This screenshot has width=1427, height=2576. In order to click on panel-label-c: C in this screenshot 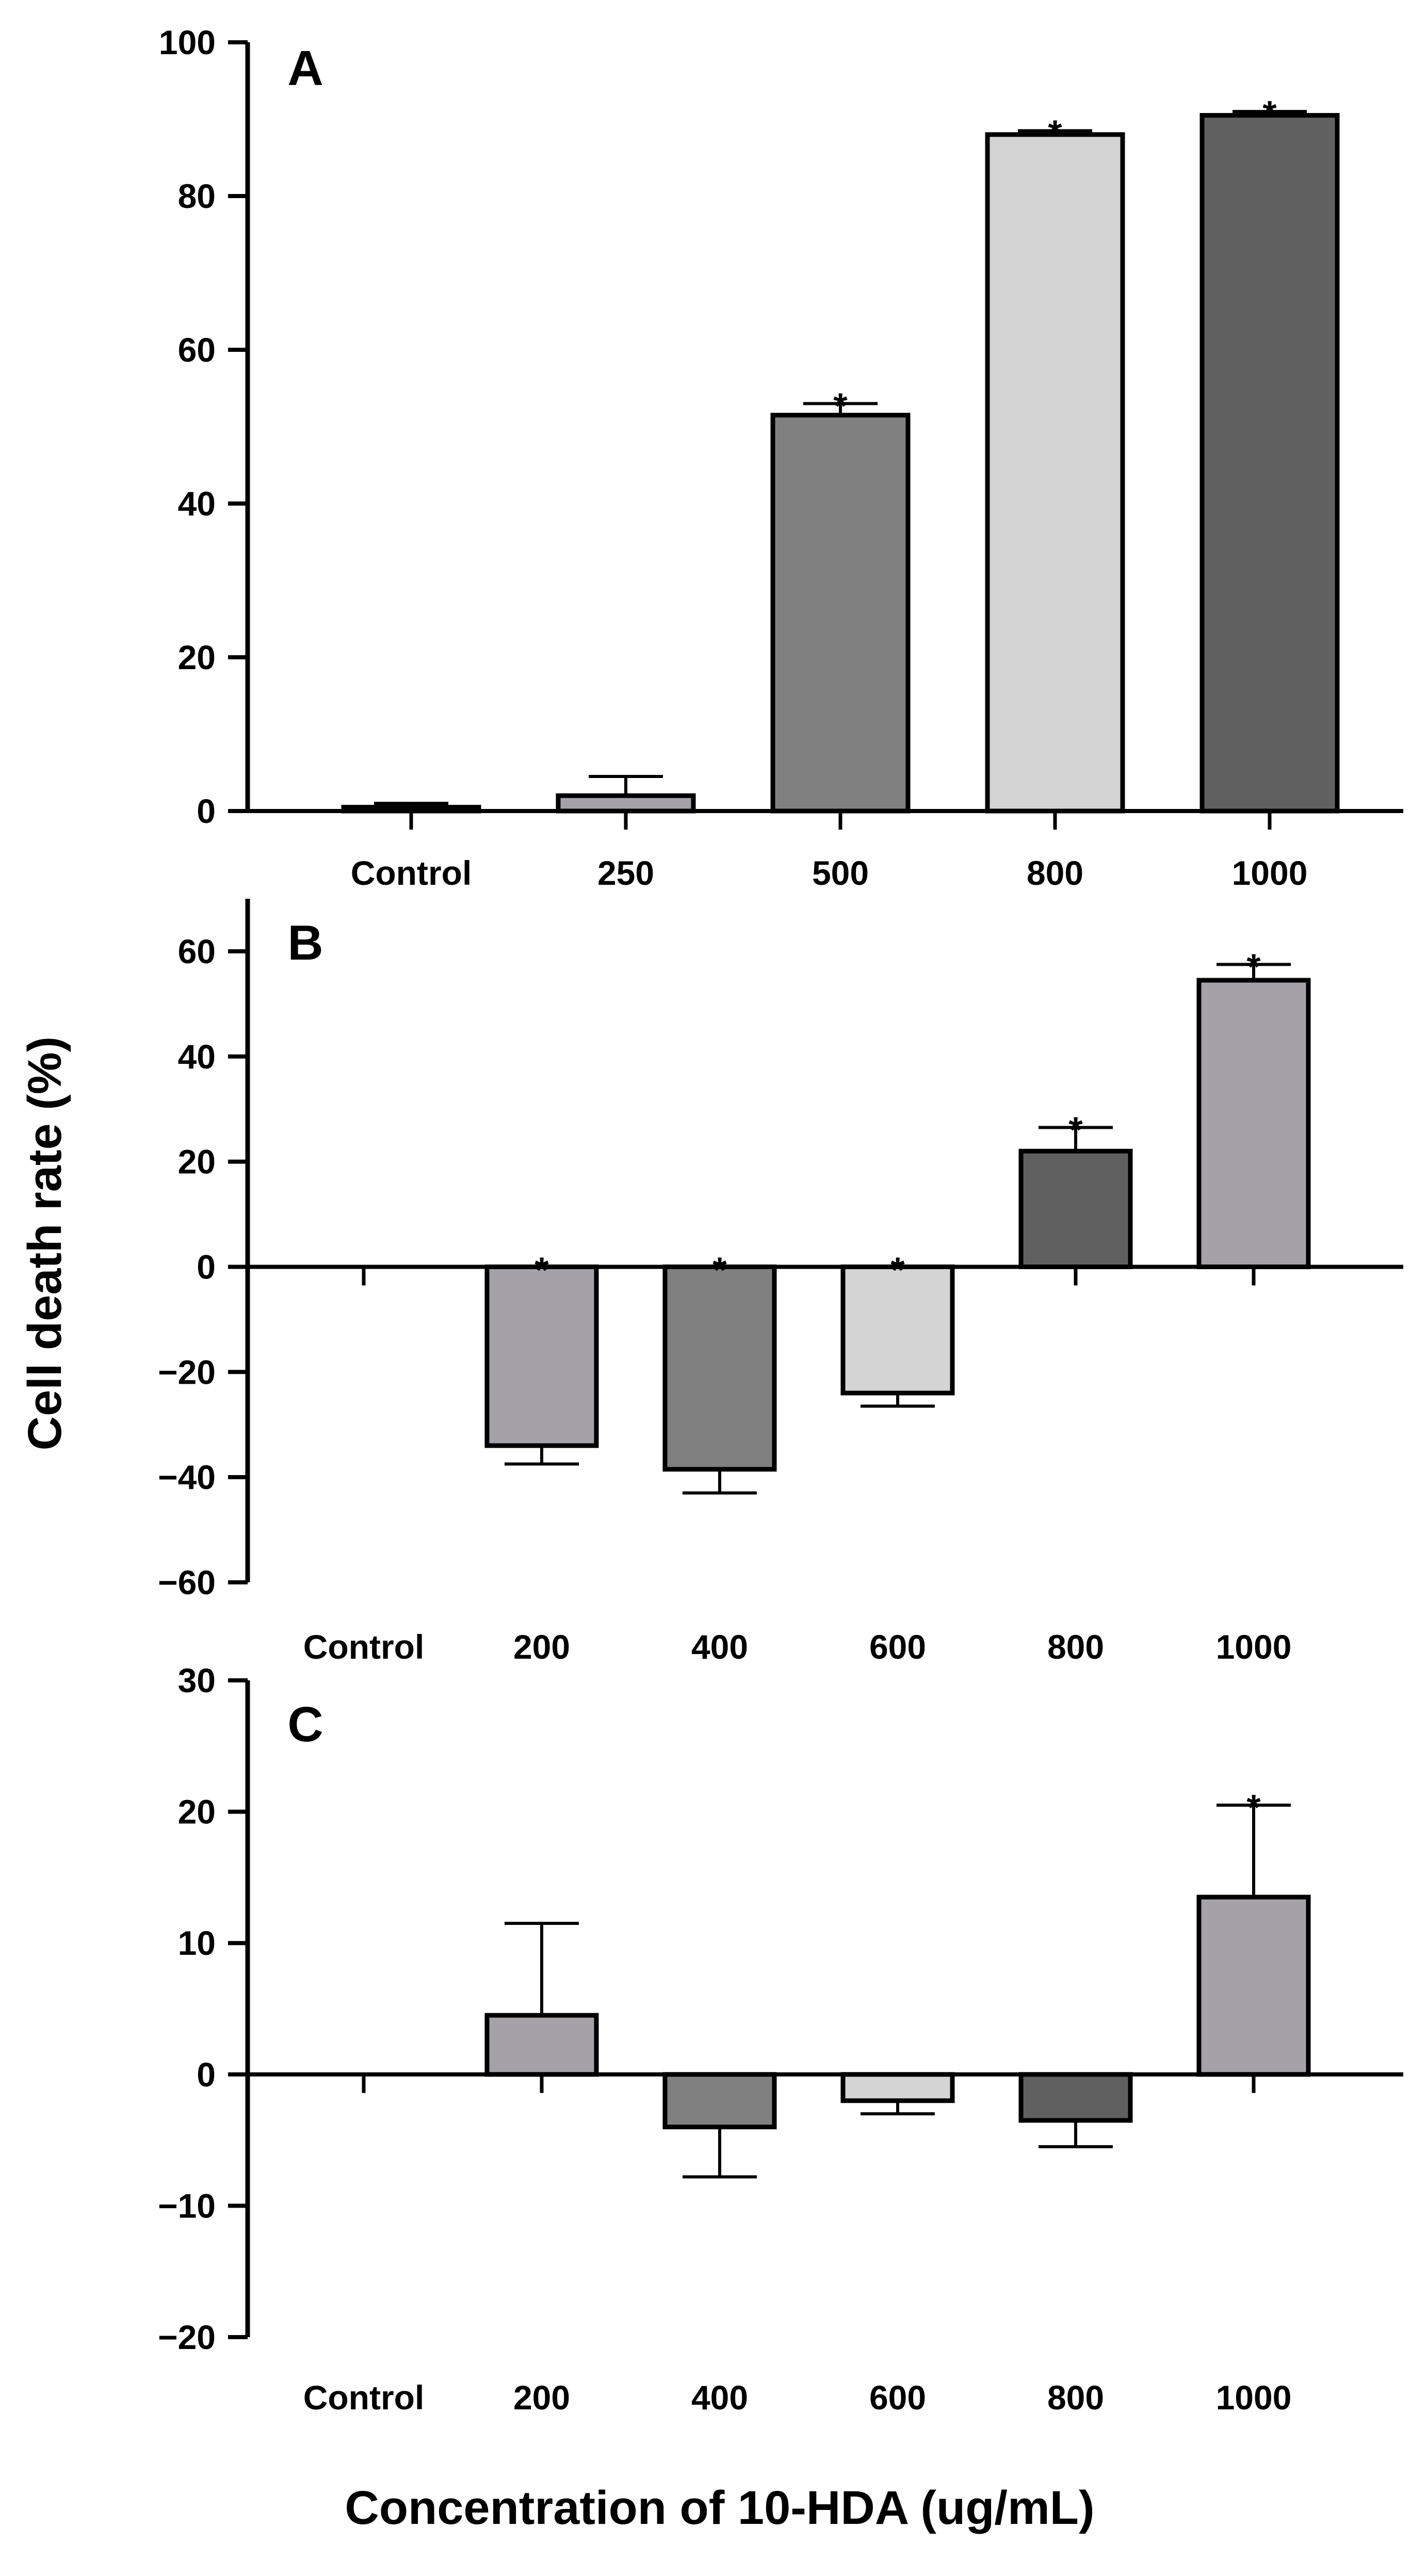, I will do `click(305, 1724)`.